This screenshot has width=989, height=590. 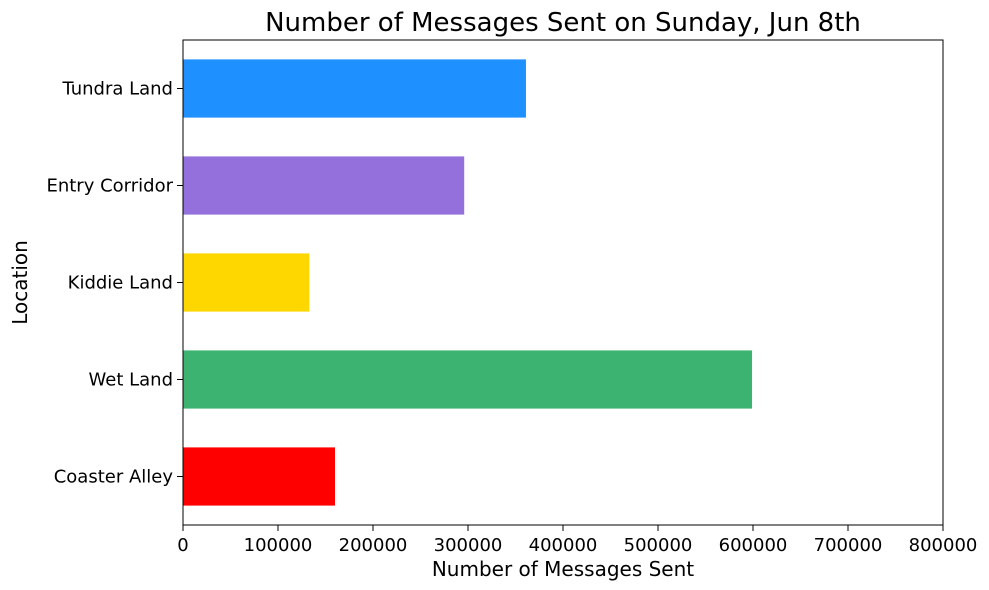 What do you see at coordinates (182, 545) in the screenshot?
I see `x-tick-label: 0` at bounding box center [182, 545].